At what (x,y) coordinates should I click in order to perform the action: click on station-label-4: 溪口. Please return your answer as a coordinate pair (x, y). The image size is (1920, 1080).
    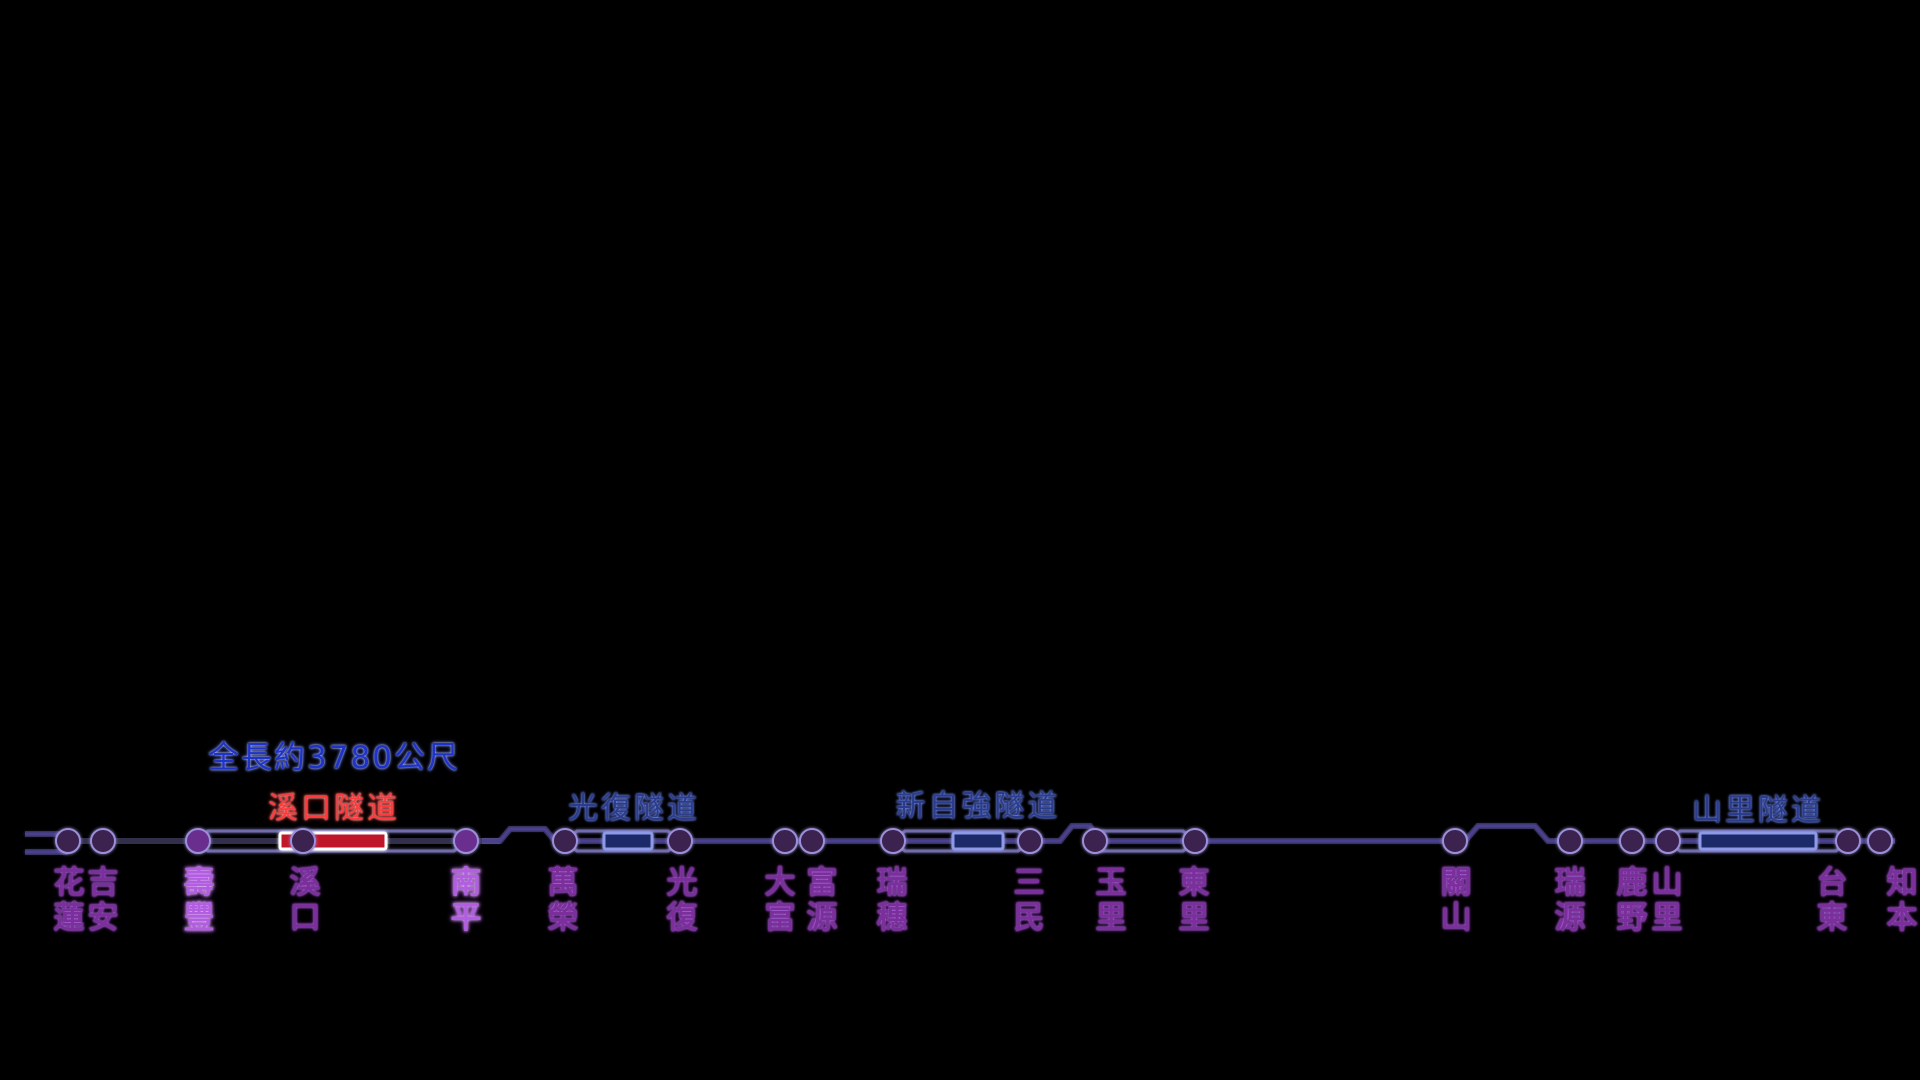
    Looking at the image, I should click on (305, 900).